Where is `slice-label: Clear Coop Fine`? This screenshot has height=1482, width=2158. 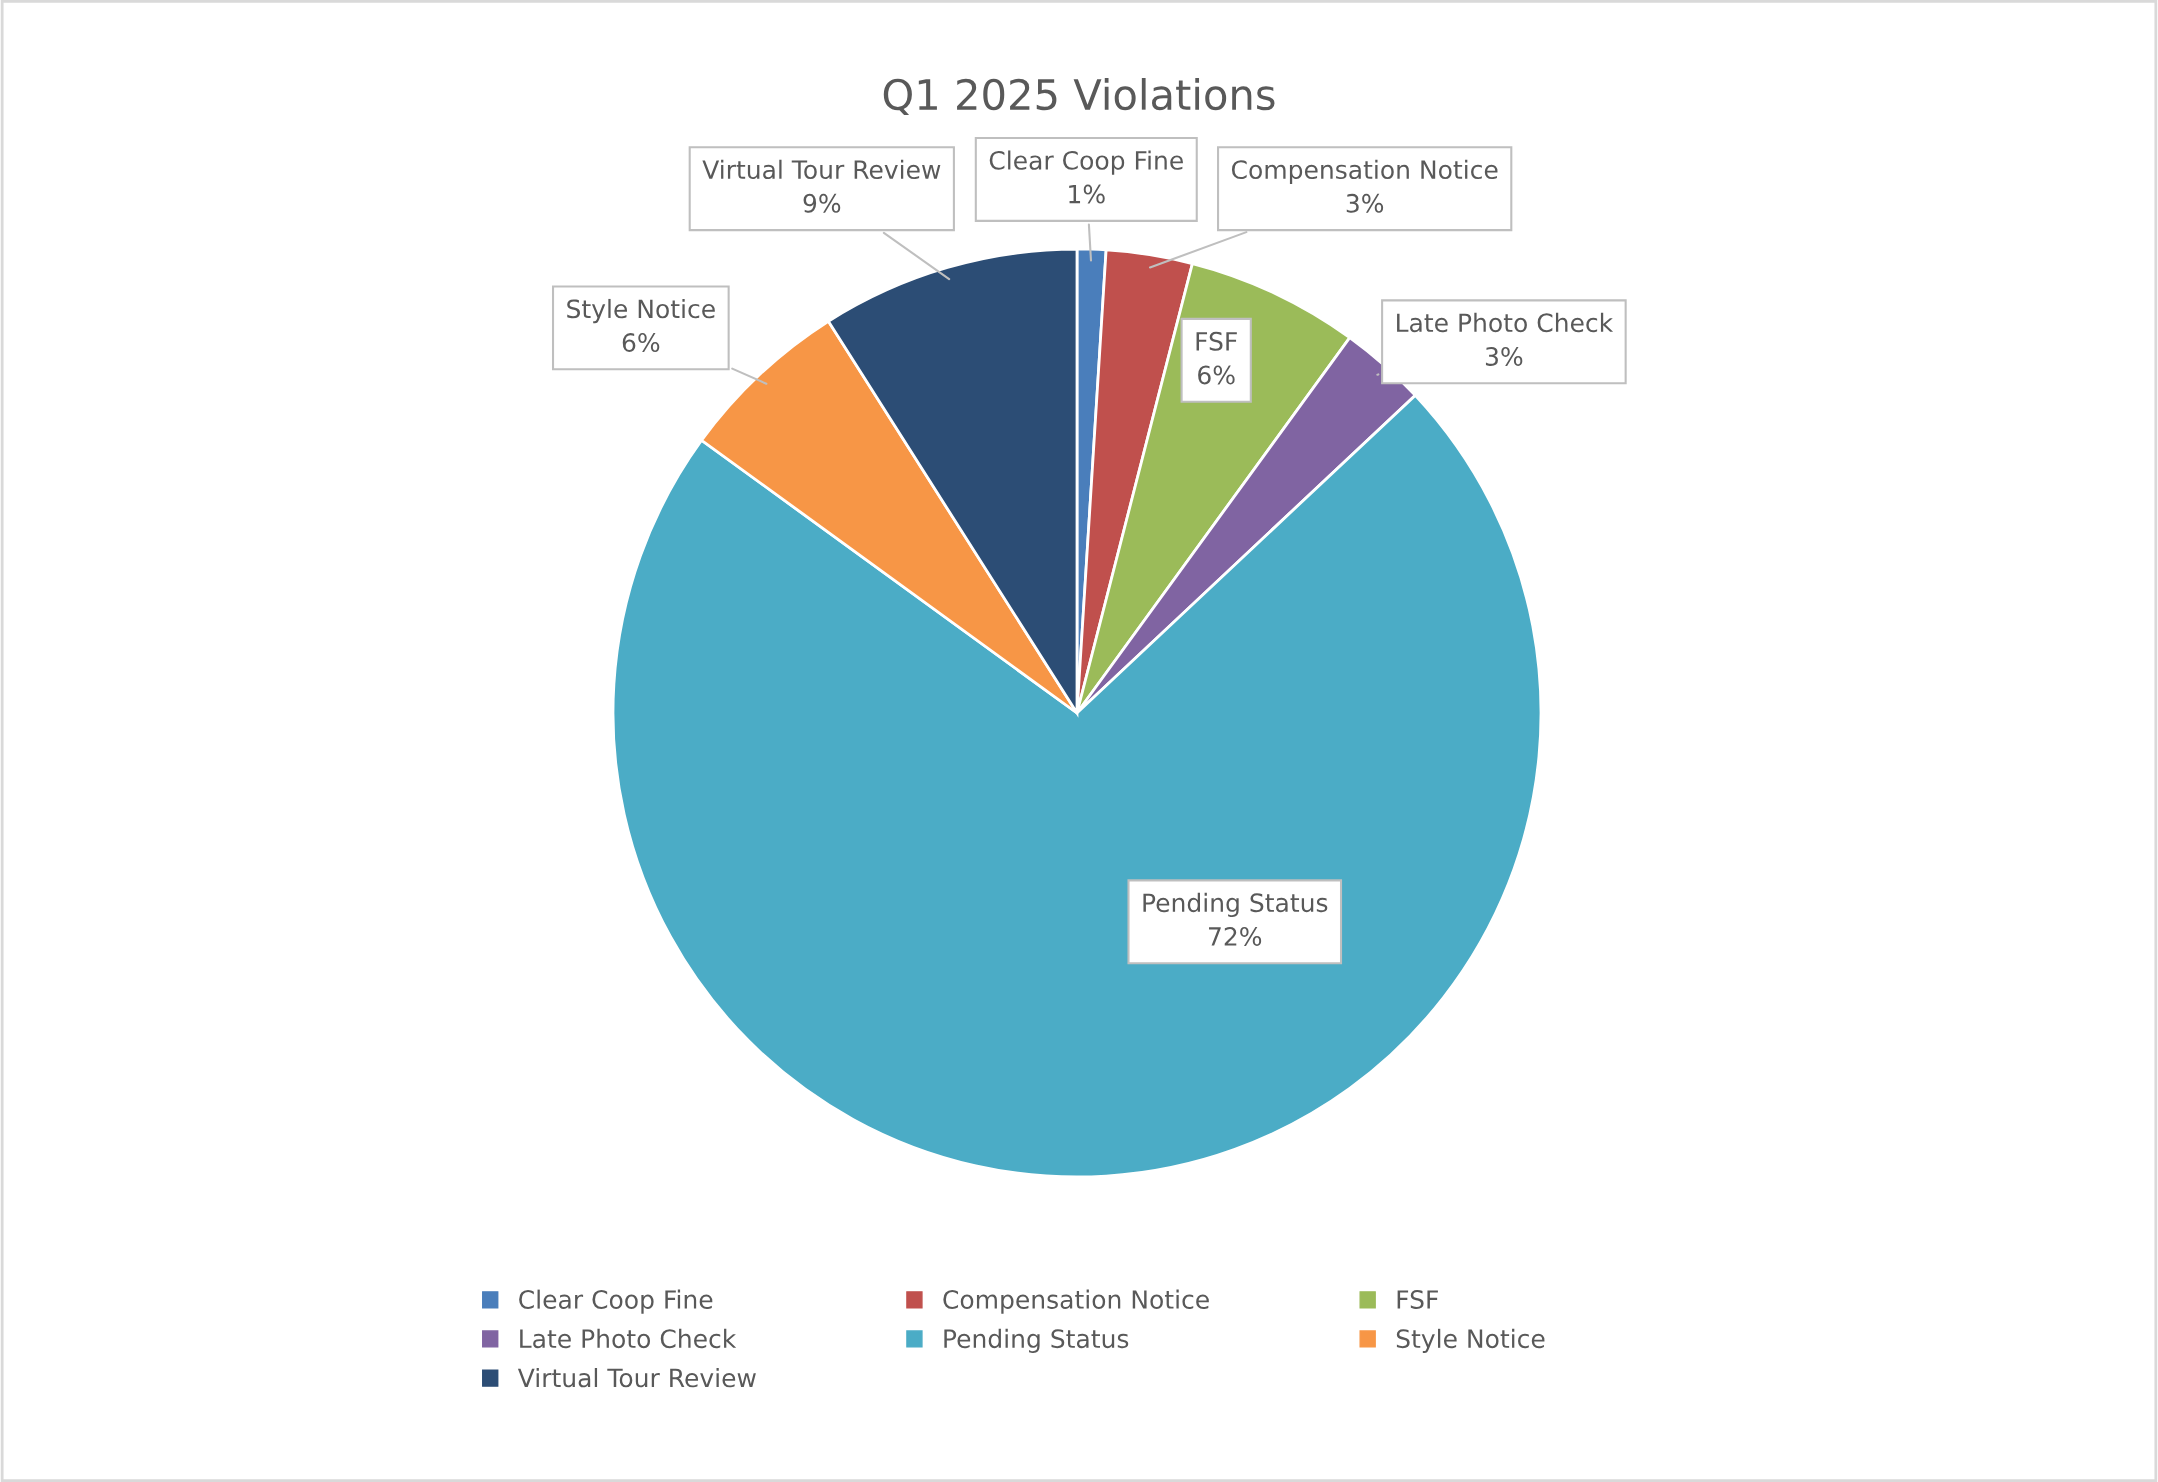 slice-label: Clear Coop Fine is located at coordinates (1086, 162).